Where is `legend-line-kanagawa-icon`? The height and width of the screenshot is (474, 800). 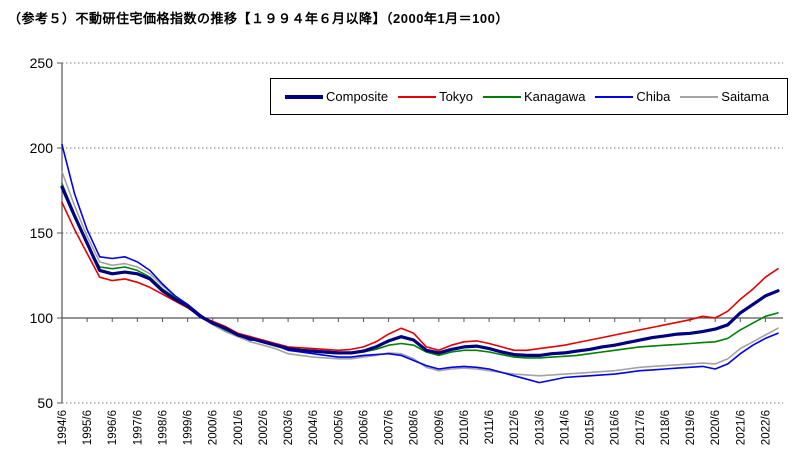 legend-line-kanagawa-icon is located at coordinates (501, 96).